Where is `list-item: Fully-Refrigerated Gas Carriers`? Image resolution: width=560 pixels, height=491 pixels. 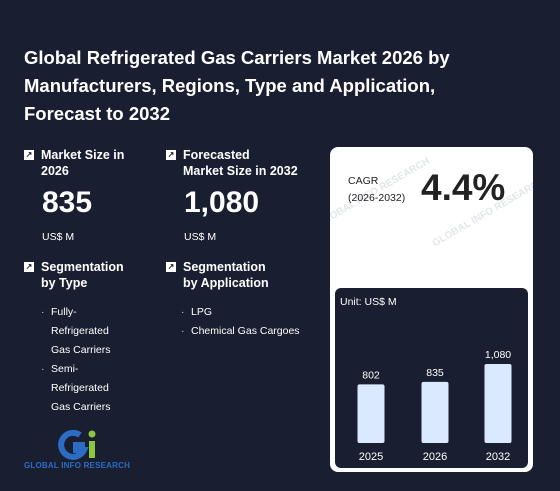 list-item: Fully-Refrigerated Gas Carriers is located at coordinates (82, 331).